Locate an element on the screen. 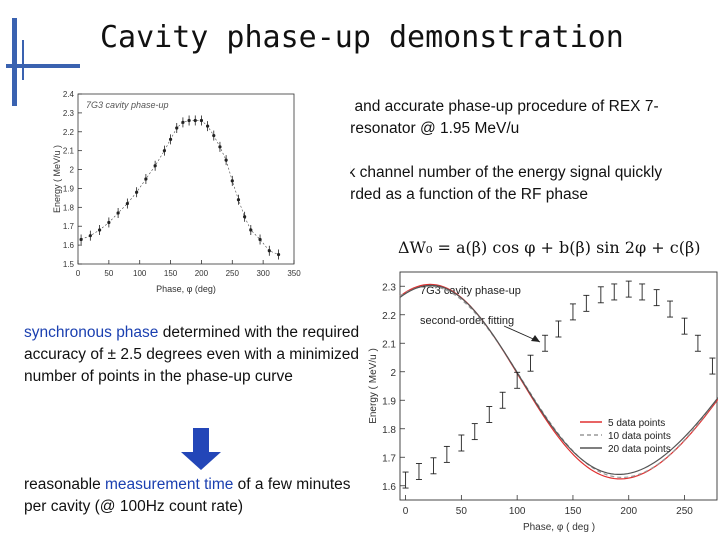 This screenshot has height=540, width=720. fit-equation: ΔW₀ = a(β) cos φ + b(β) sin 2φ + c(β) is located at coordinates (549, 247).